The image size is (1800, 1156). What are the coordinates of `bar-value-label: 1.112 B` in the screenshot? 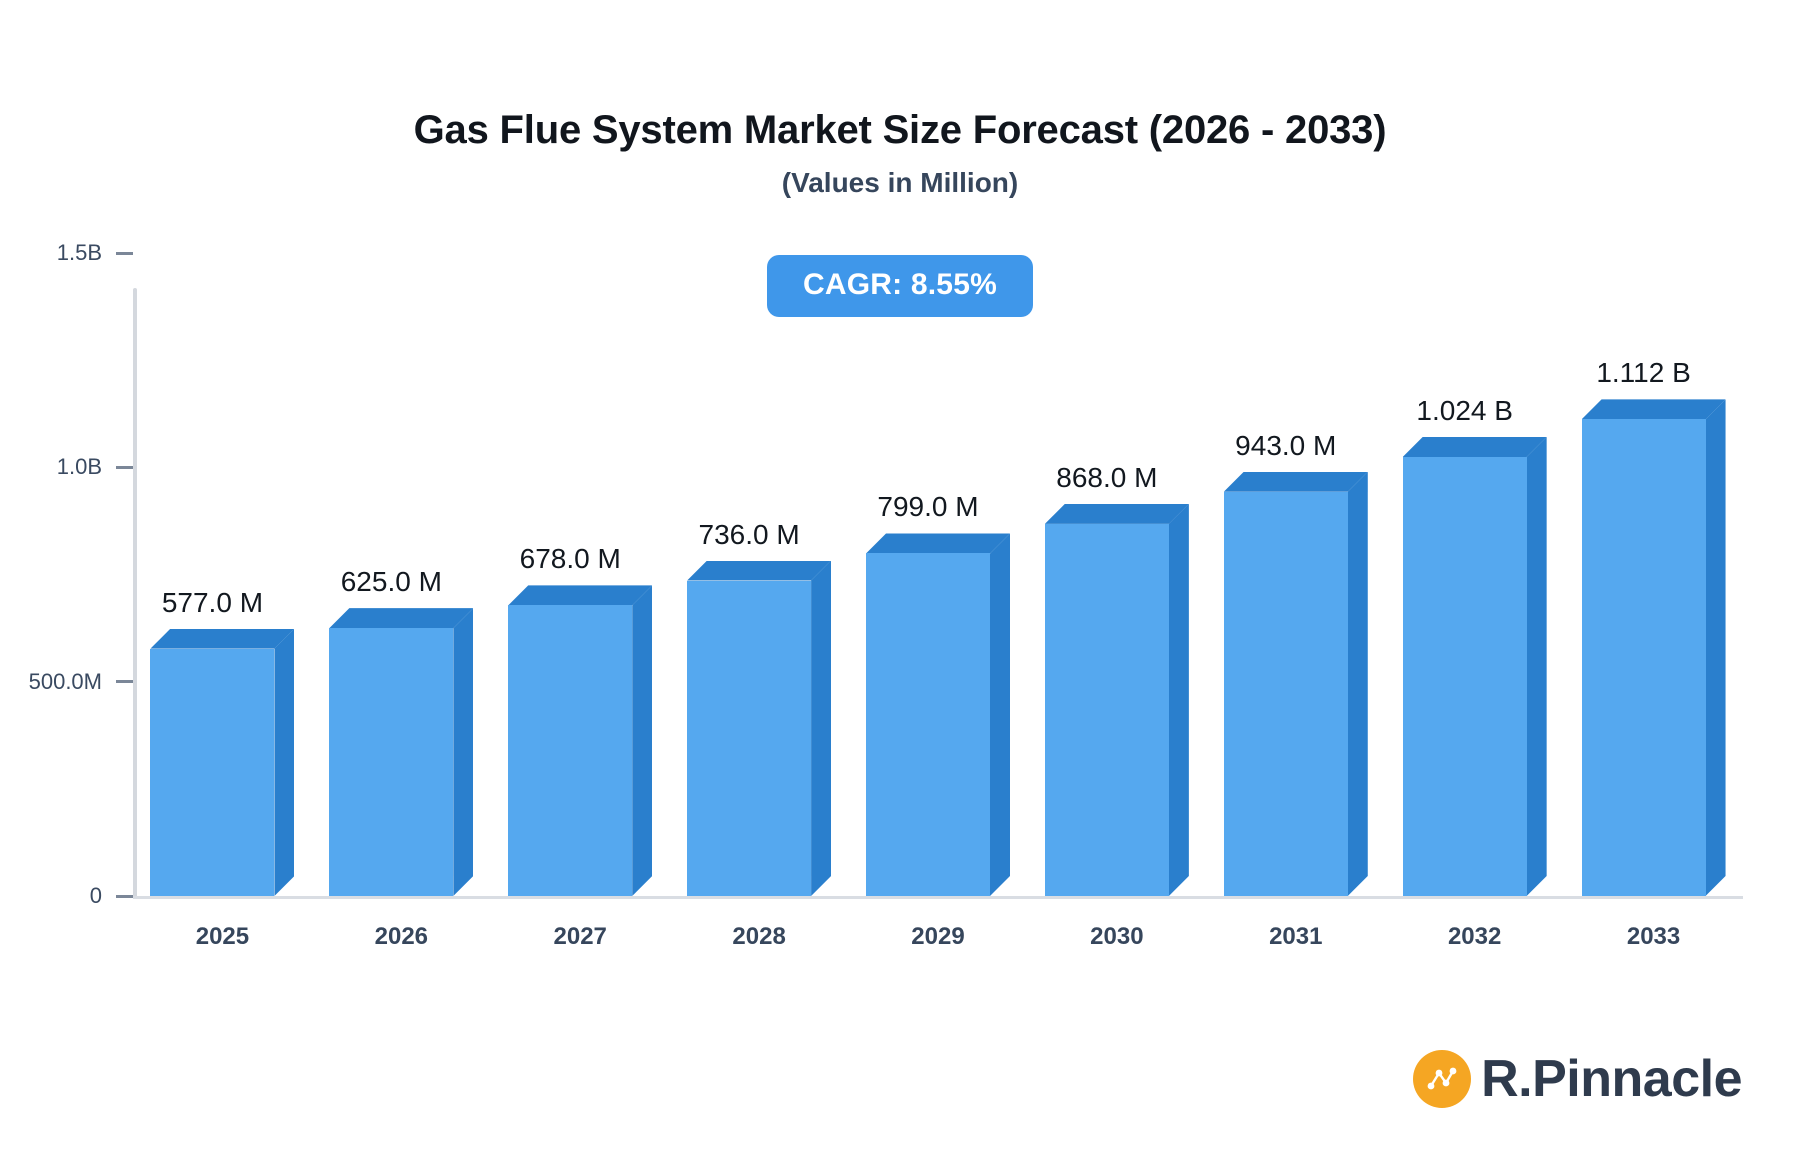 It's located at (1643, 373).